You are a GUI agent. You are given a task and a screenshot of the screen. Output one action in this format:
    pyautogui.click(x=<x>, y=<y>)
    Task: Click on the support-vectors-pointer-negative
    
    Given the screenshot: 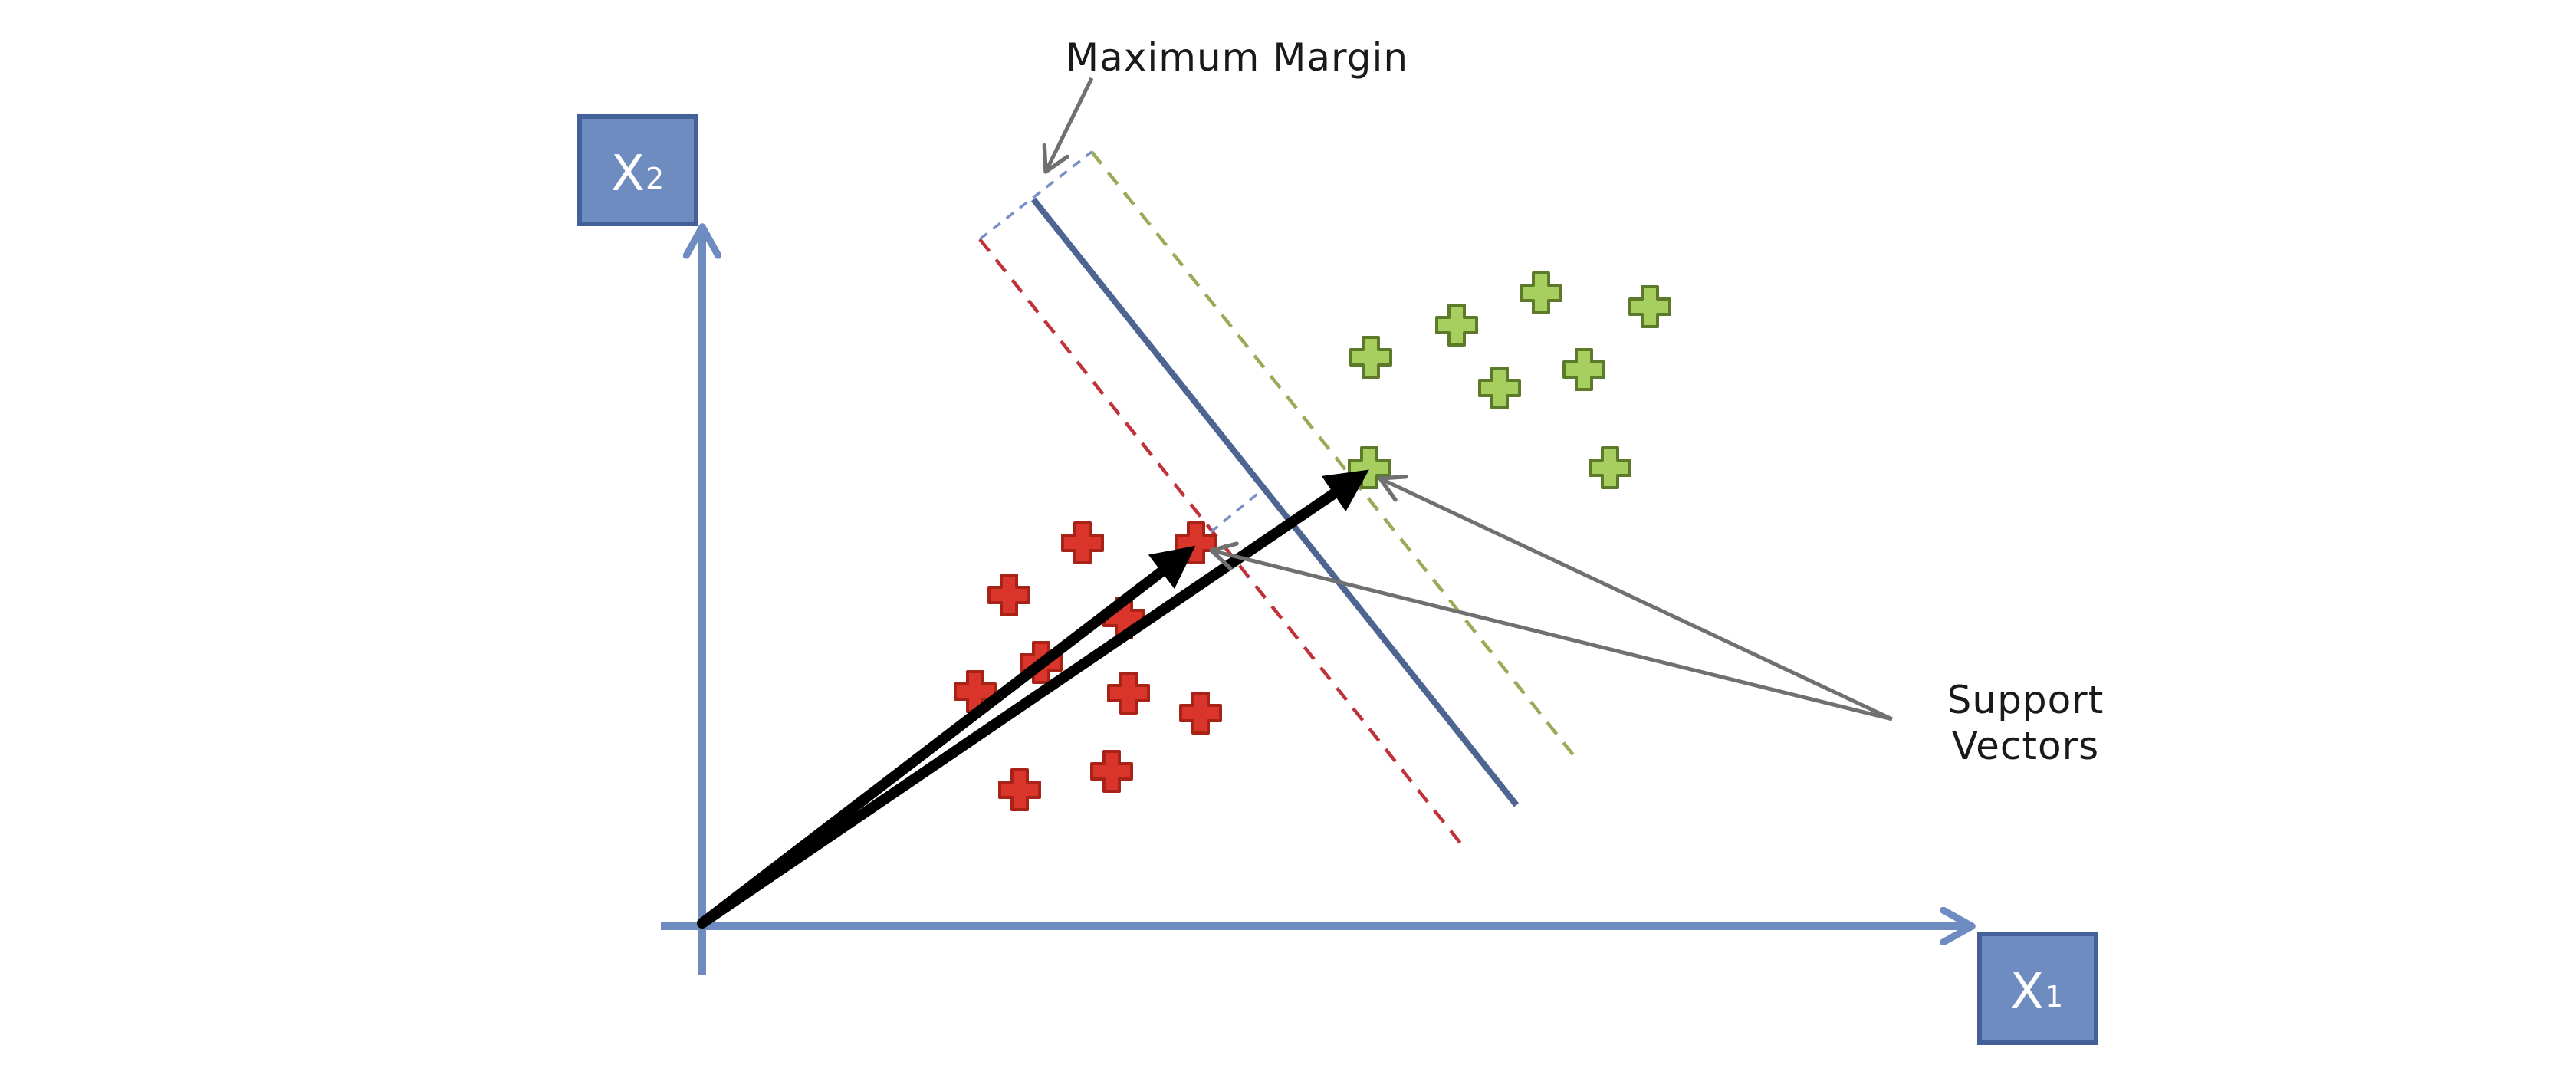 What is the action you would take?
    pyautogui.click(x=1551, y=631)
    